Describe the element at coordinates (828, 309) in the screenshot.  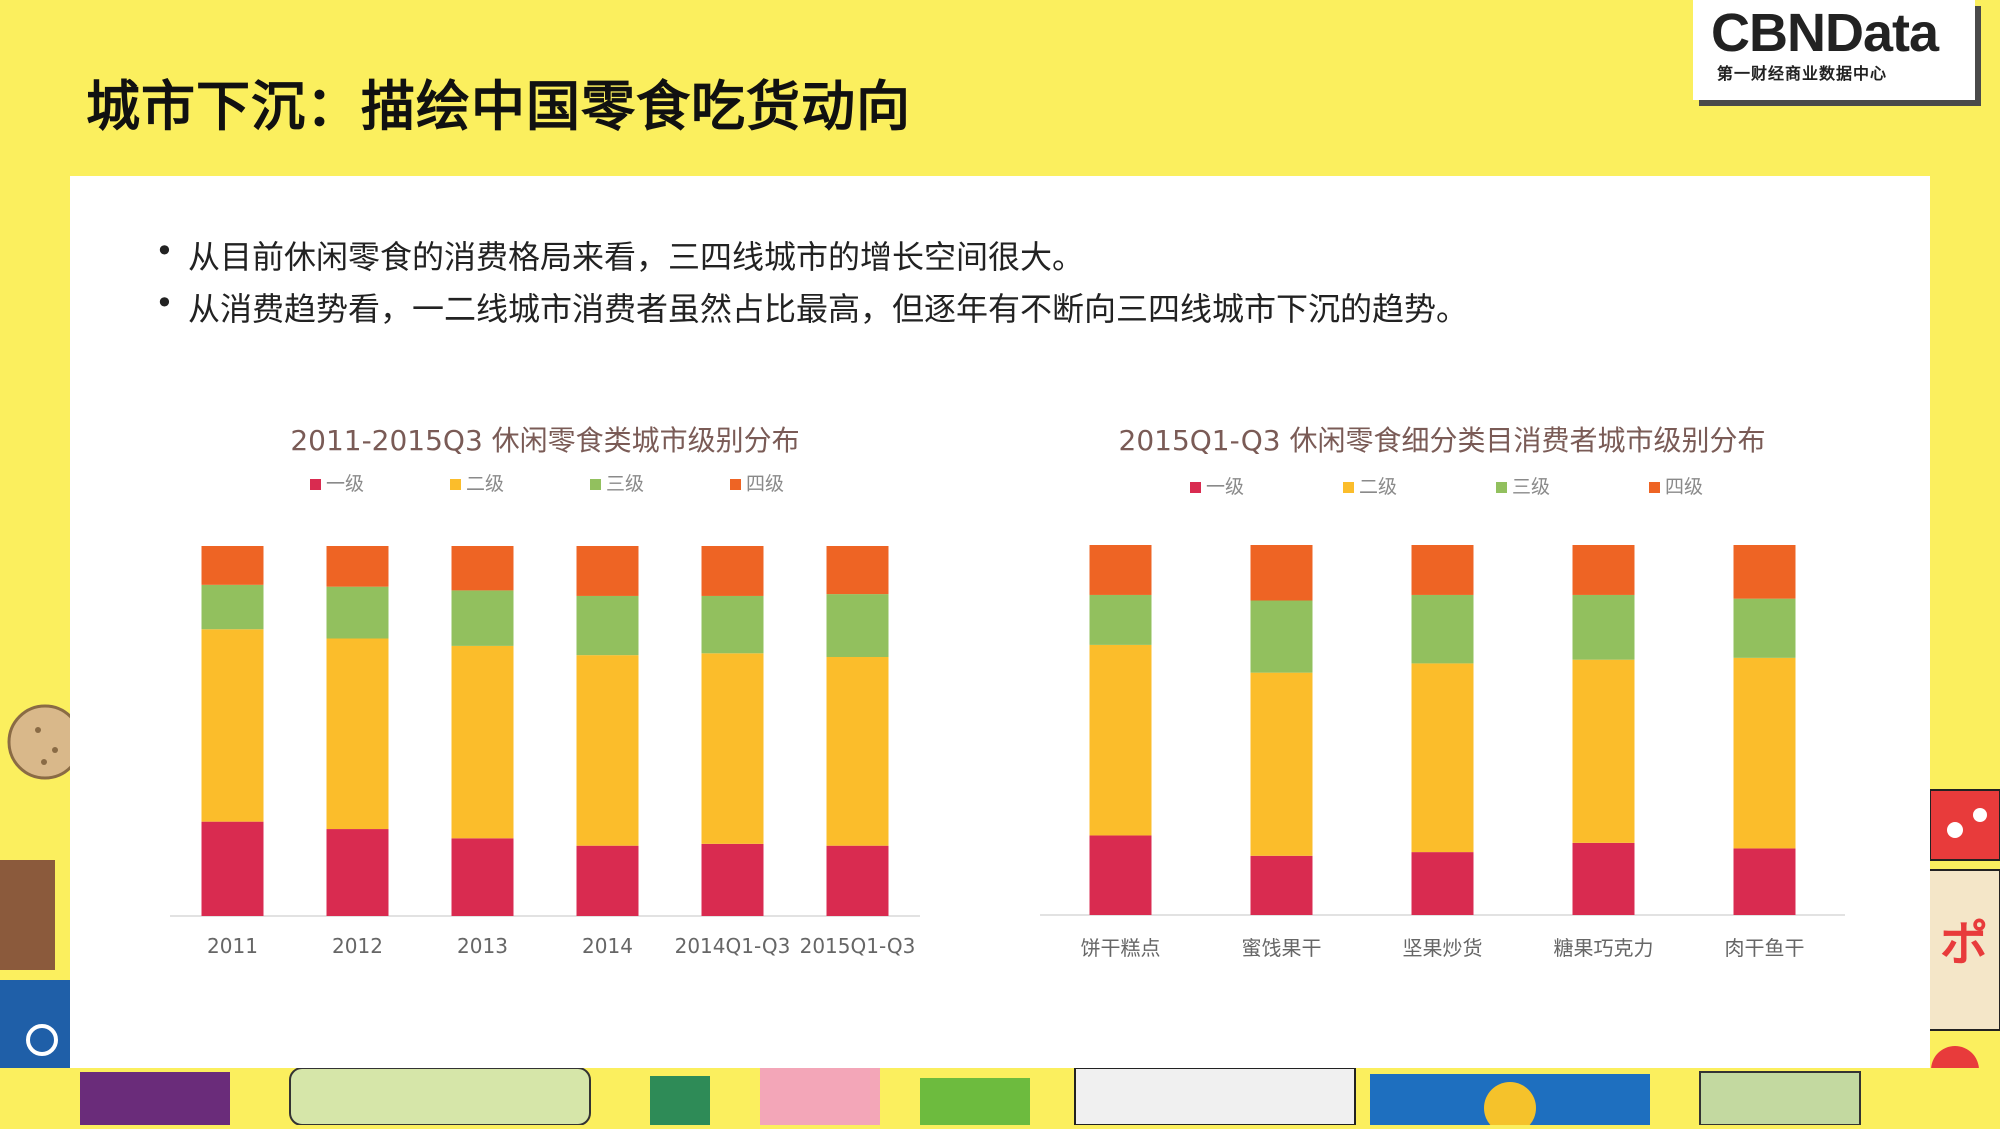
I see `bullet-text: 从消费趋势看，一二线城市消费者虽然占比最高，但逐年有不断向三四线城市下沉的趋势。` at that location.